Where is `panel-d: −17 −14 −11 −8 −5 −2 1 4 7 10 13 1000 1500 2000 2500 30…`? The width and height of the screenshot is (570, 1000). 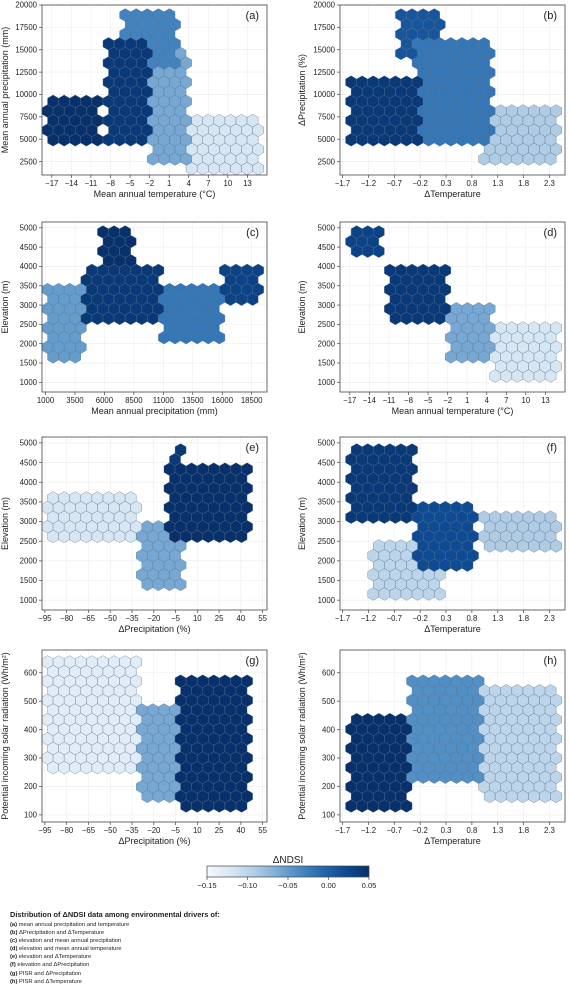
panel-d: −17 −14 −11 −8 −5 −2 1 4 7 10 13 1000 1500 2000 2500 30… is located at coordinates (431, 318).